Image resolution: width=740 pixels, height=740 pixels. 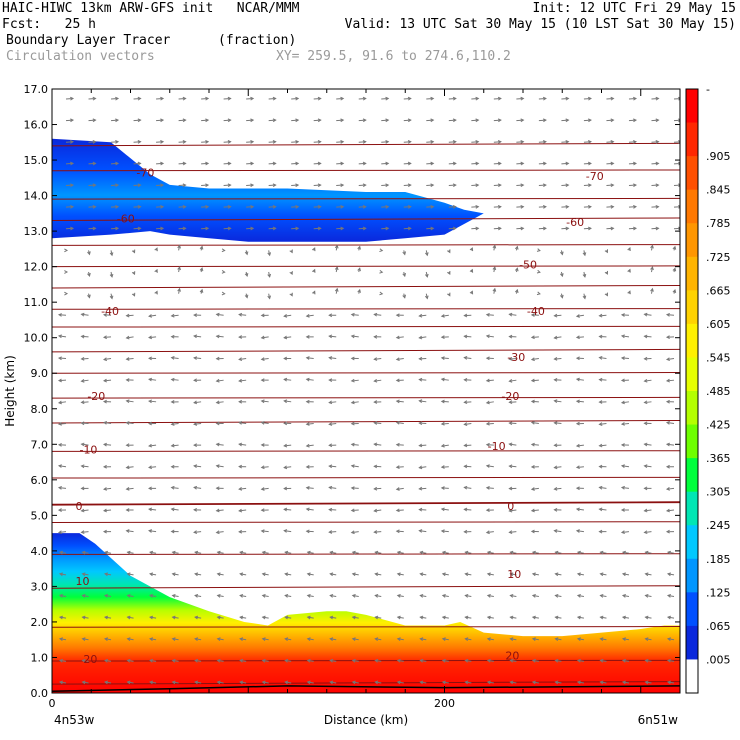 What do you see at coordinates (718, 223) in the screenshot?
I see `colorbar-label: .785` at bounding box center [718, 223].